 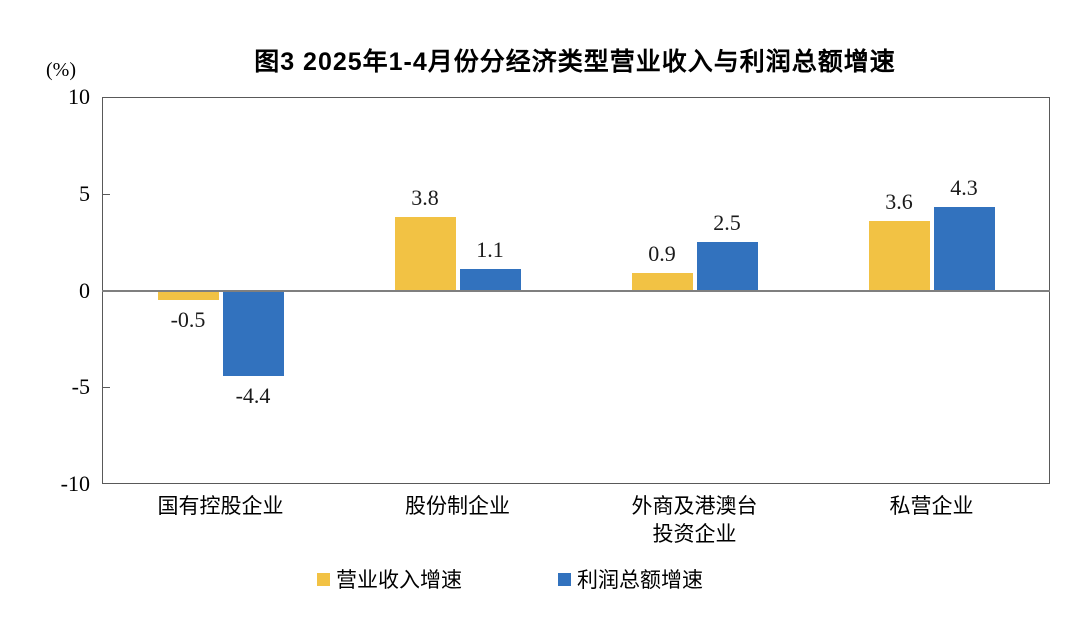 What do you see at coordinates (576, 290) in the screenshot?
I see `zero-baseline` at bounding box center [576, 290].